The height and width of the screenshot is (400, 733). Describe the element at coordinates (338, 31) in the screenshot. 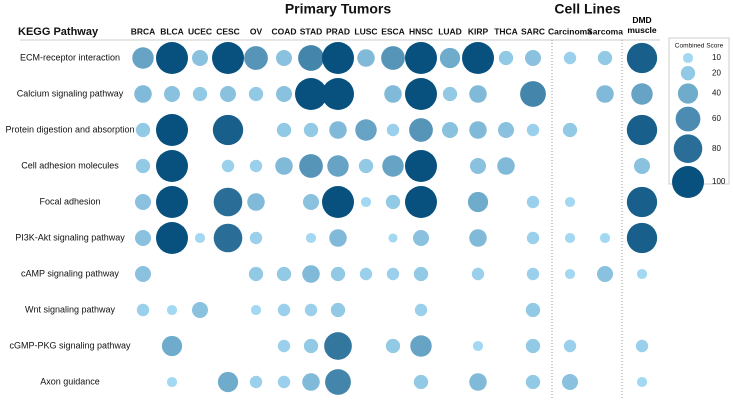

I see `column-label: PRAD` at that location.